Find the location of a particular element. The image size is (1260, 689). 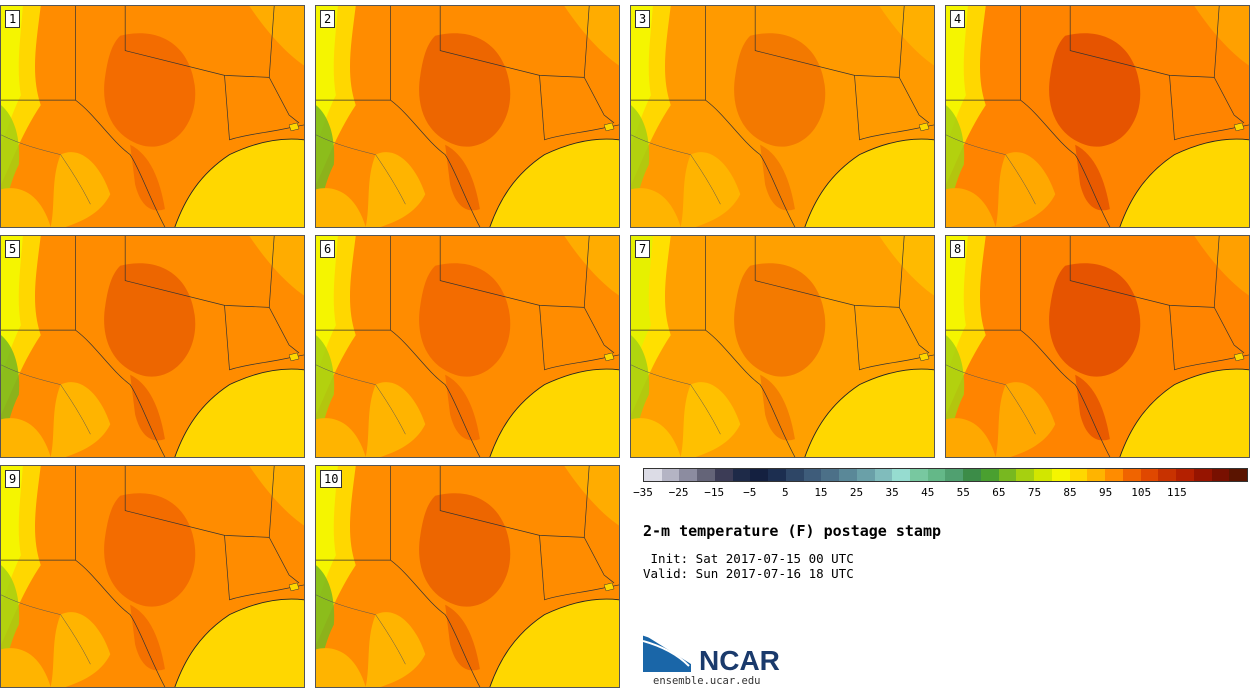

init-time: Init: Sat 2017-07-15 00 UTC is located at coordinates (748, 558).